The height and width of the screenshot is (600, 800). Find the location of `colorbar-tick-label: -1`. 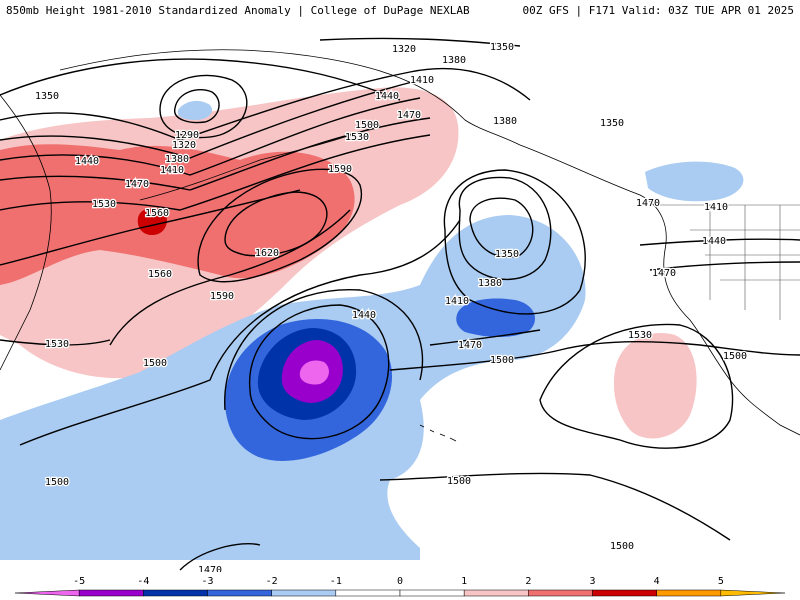

colorbar-tick-label: -1 is located at coordinates (336, 581).